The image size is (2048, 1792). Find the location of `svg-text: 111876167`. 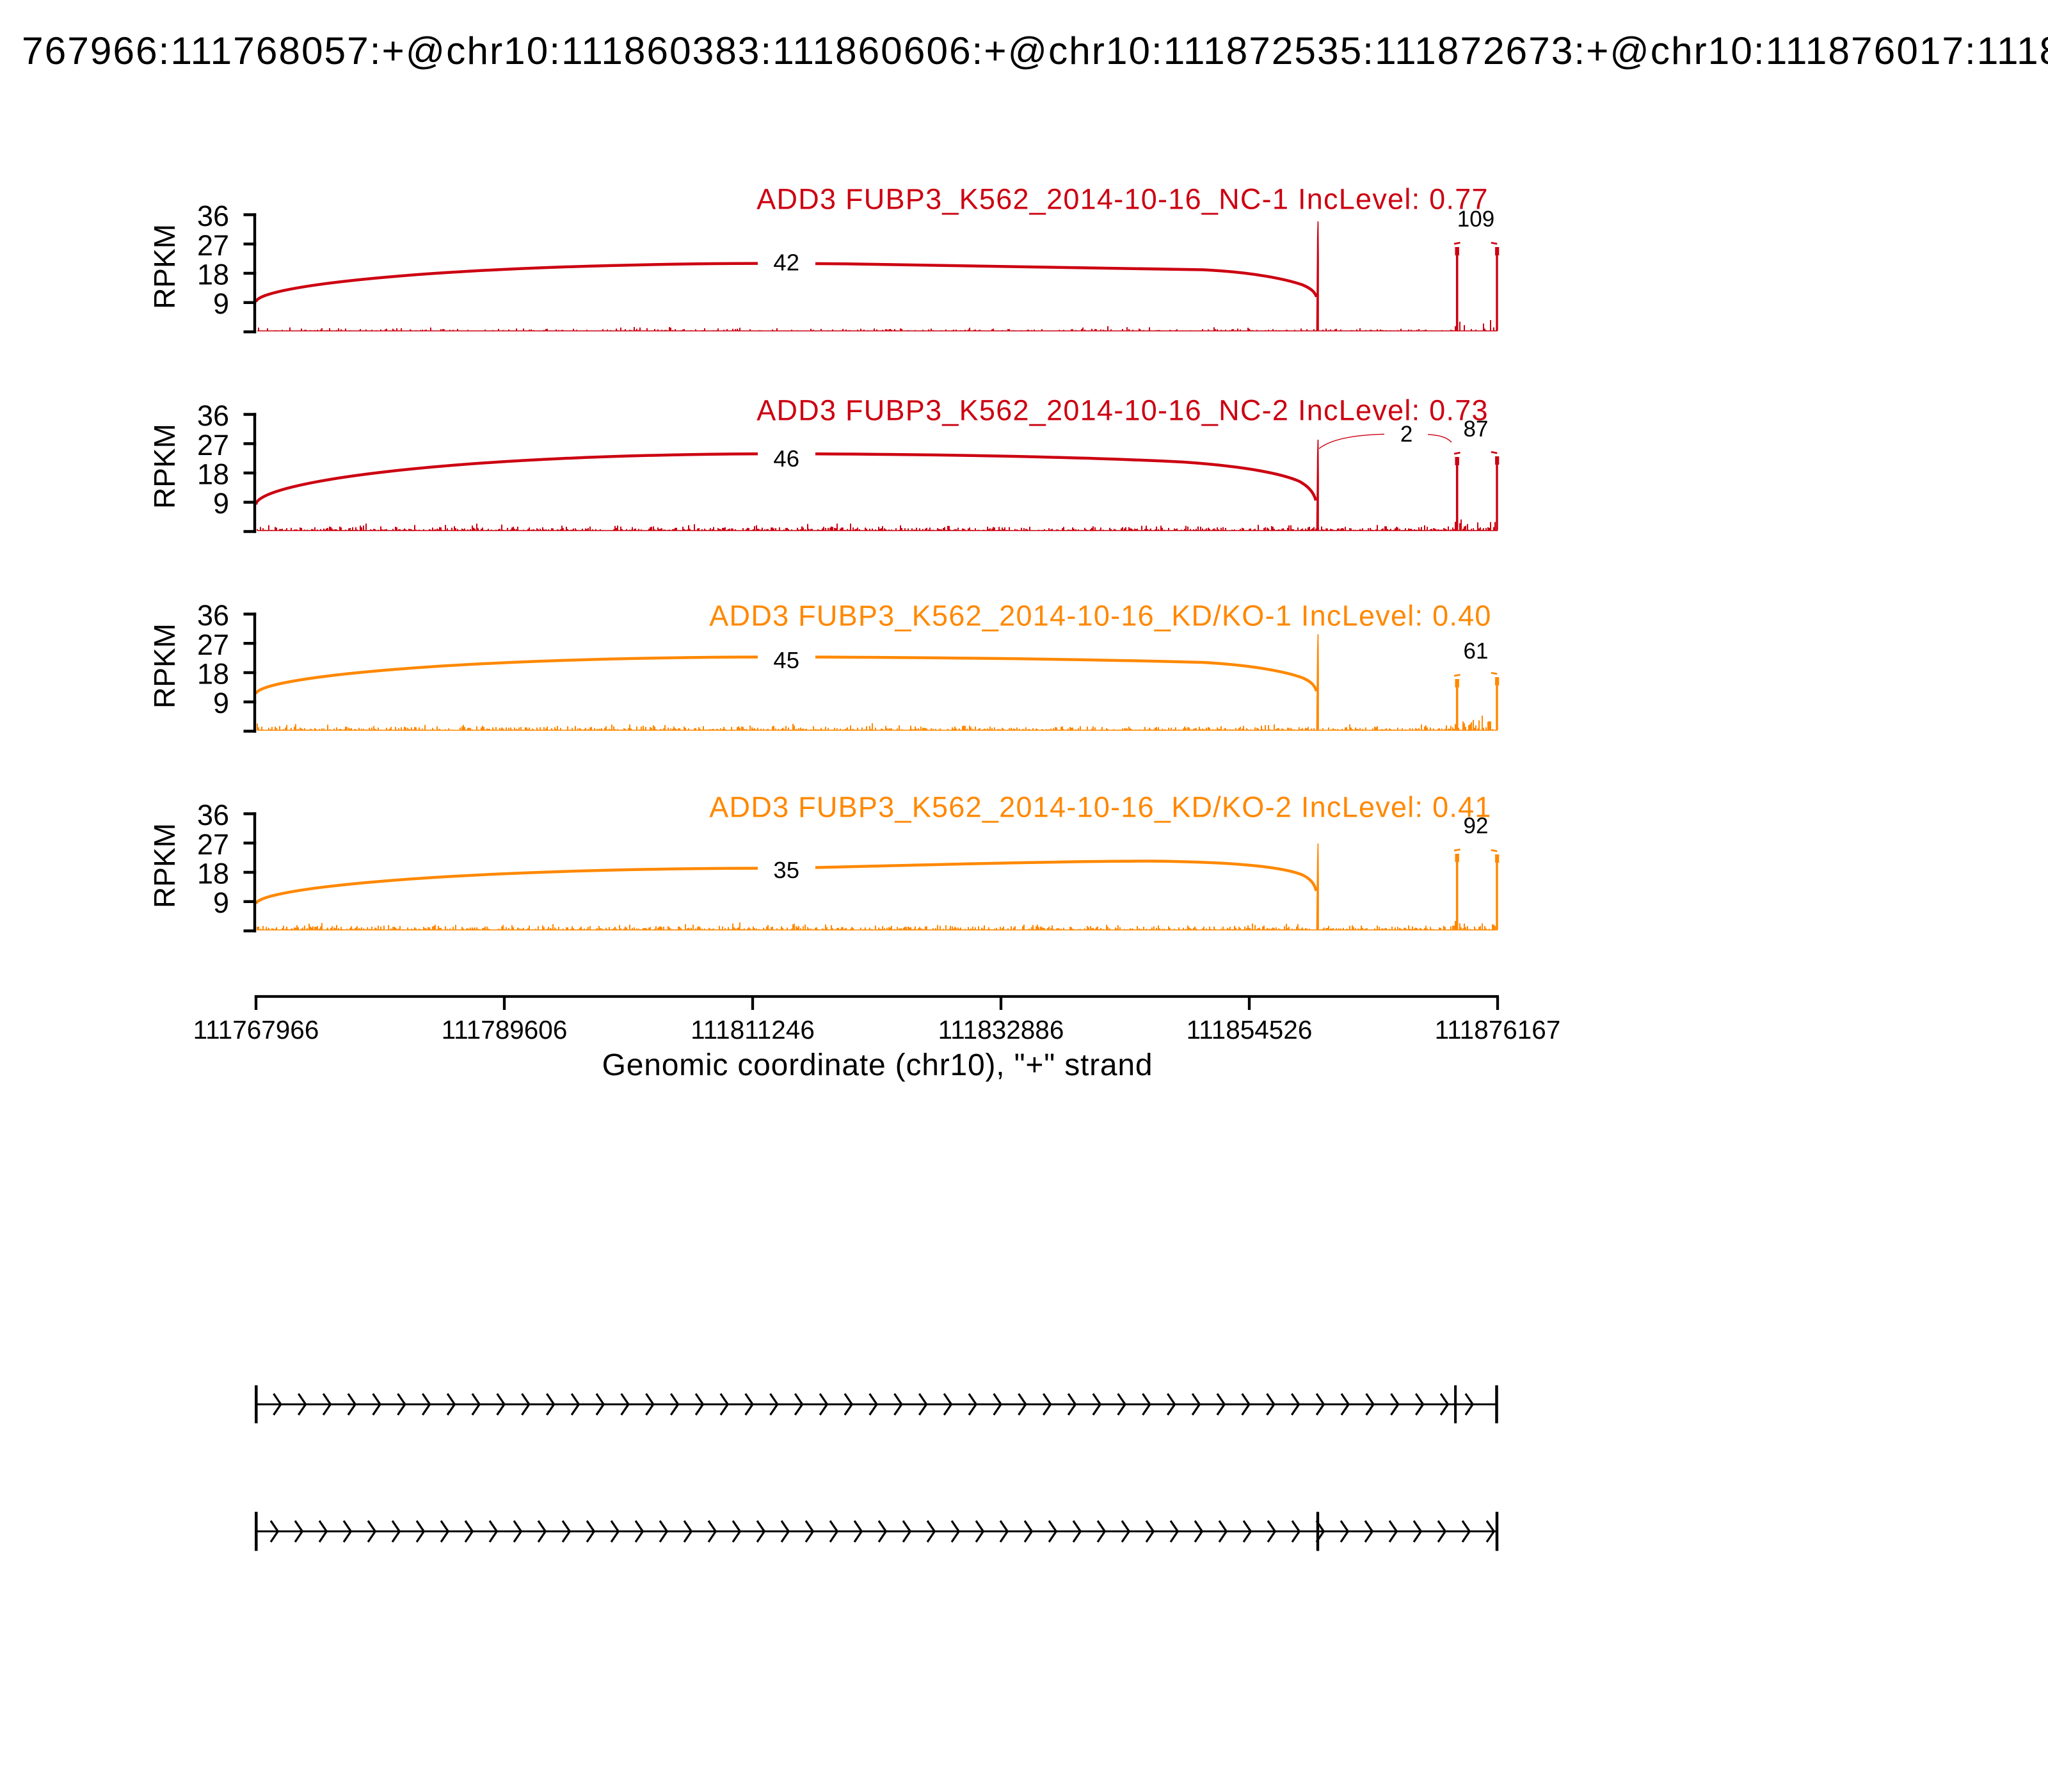

svg-text: 111876167 is located at coordinates (1498, 1029).